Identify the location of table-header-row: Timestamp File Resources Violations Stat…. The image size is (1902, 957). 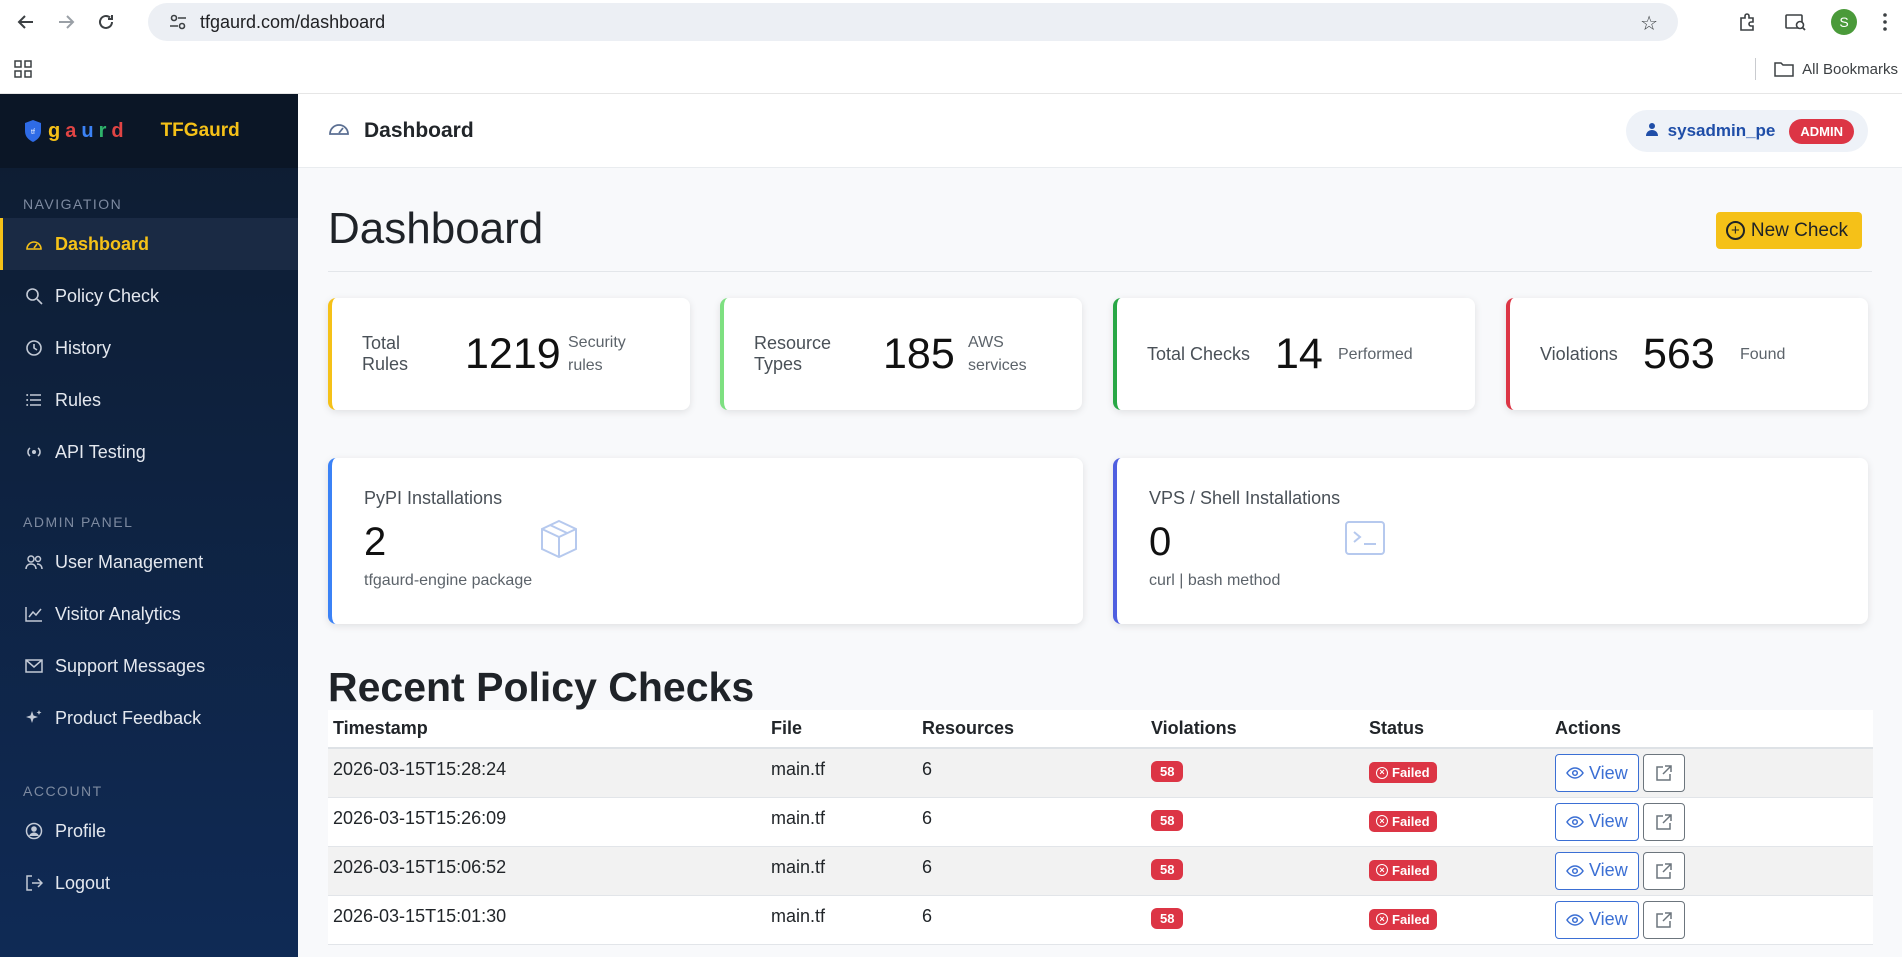
(1100, 729).